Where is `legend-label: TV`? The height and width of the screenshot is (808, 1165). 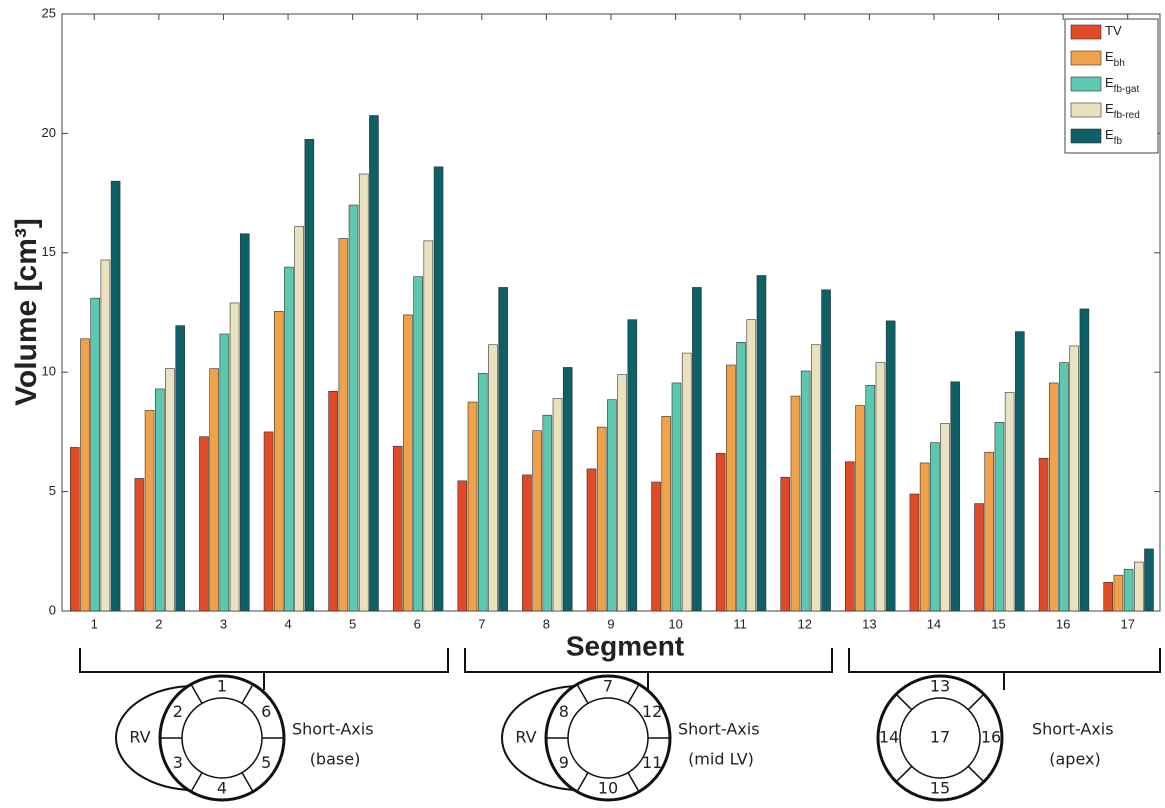
legend-label: TV is located at coordinates (1113, 30).